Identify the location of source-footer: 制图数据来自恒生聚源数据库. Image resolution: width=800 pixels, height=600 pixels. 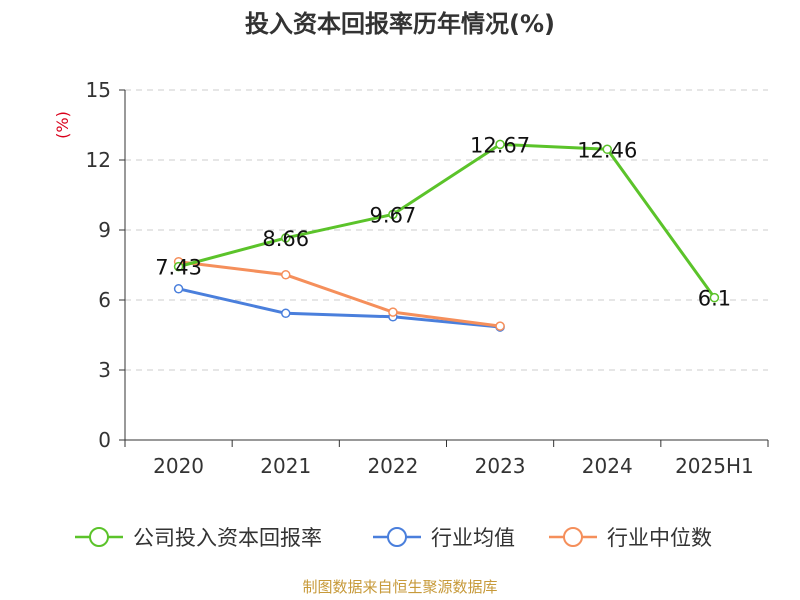
(400, 587).